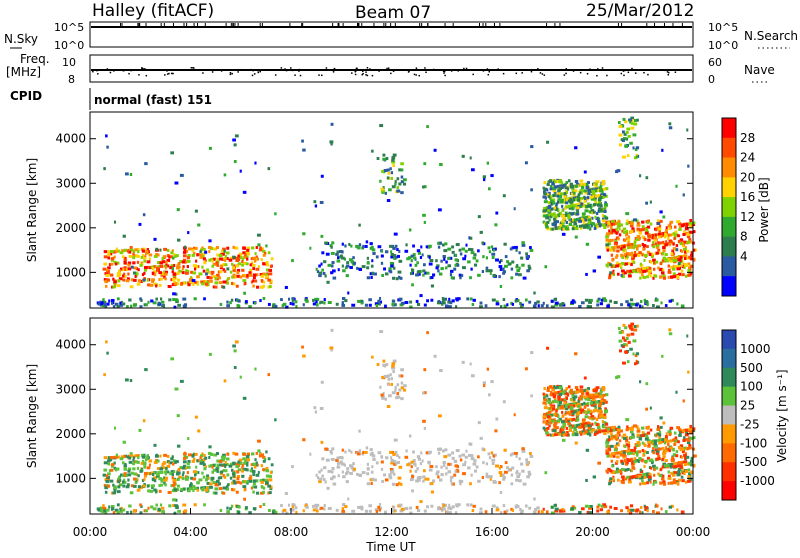 The image size is (800, 558). What do you see at coordinates (35, 59) in the screenshot?
I see `freq-label: Freq.` at bounding box center [35, 59].